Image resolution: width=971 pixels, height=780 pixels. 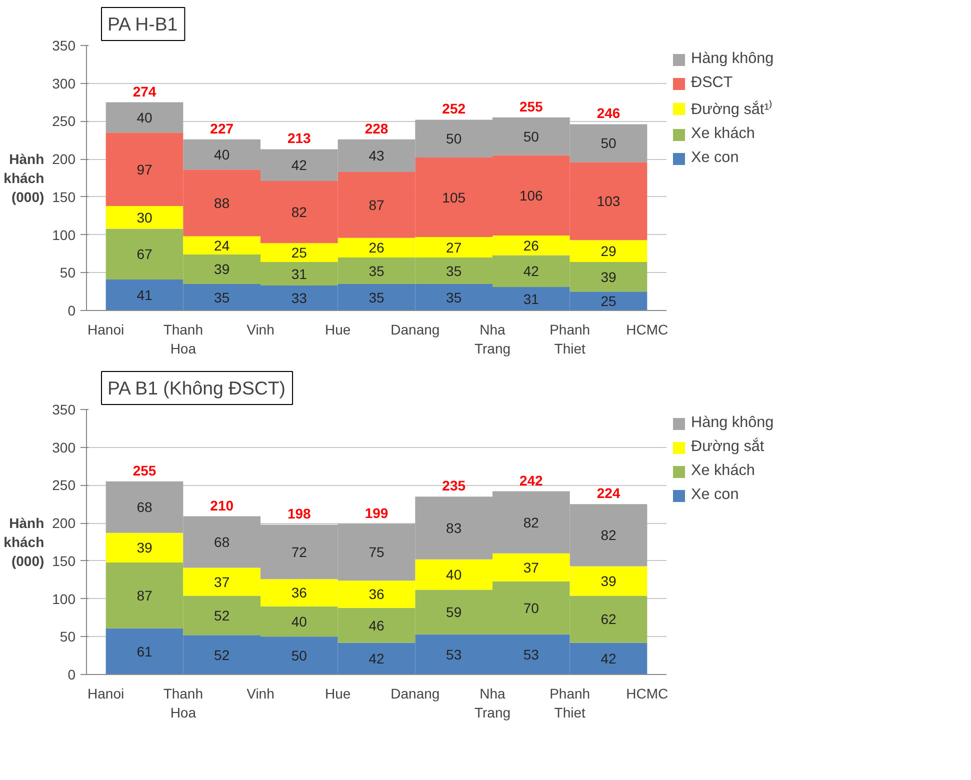 What do you see at coordinates (222, 505) in the screenshot?
I see `total-label: 210` at bounding box center [222, 505].